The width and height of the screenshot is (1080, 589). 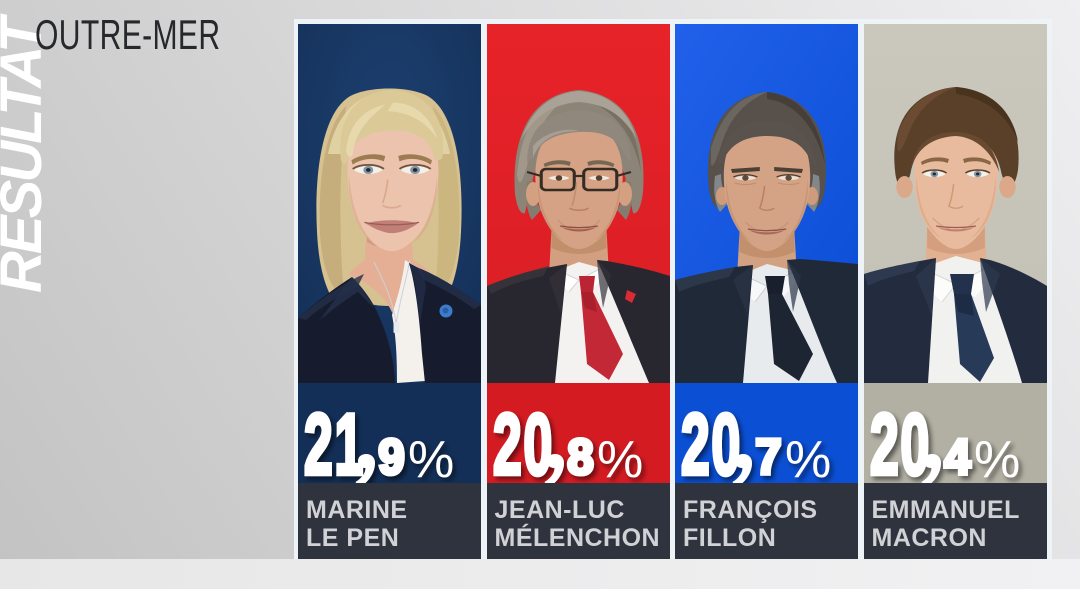 What do you see at coordinates (334, 446) in the screenshot?
I see `svg-text: 21` at bounding box center [334, 446].